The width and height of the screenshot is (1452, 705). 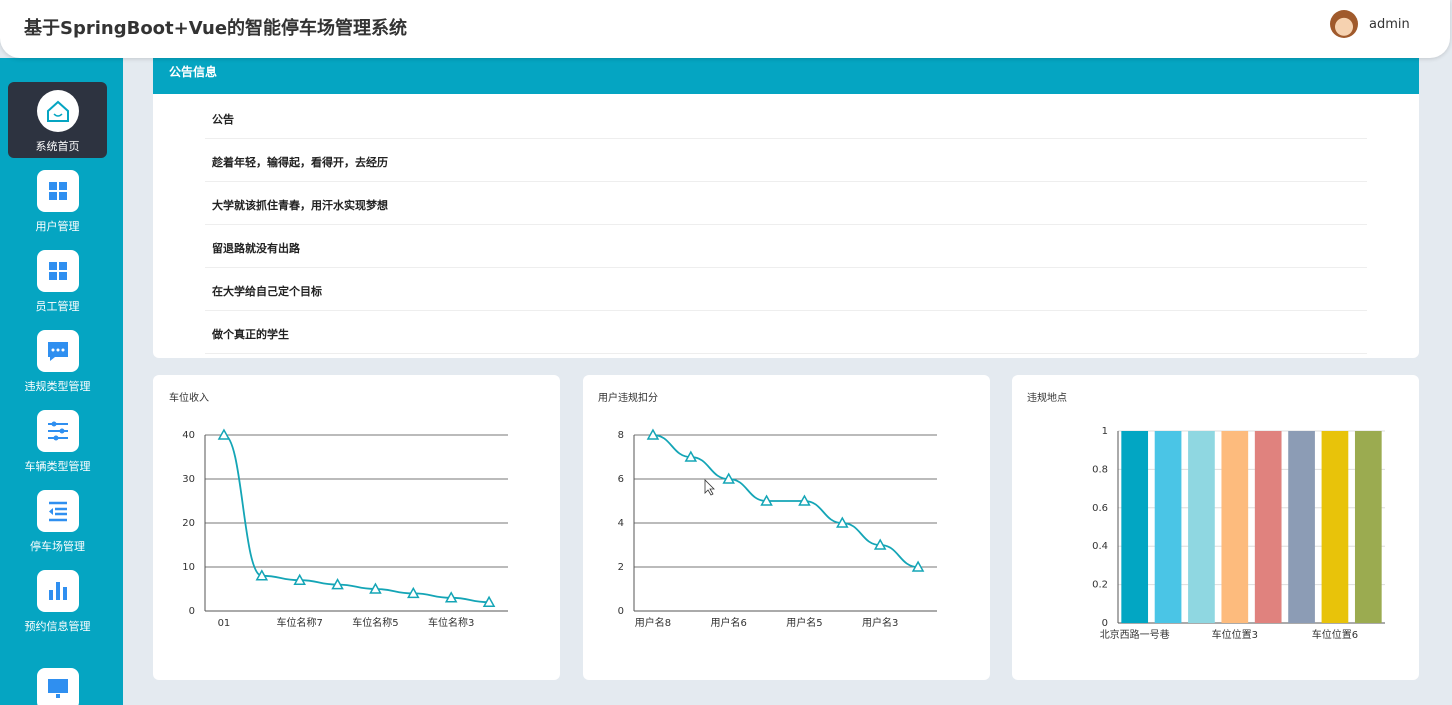 I want to click on menu-item: 系统首页, so click(x=57, y=120).